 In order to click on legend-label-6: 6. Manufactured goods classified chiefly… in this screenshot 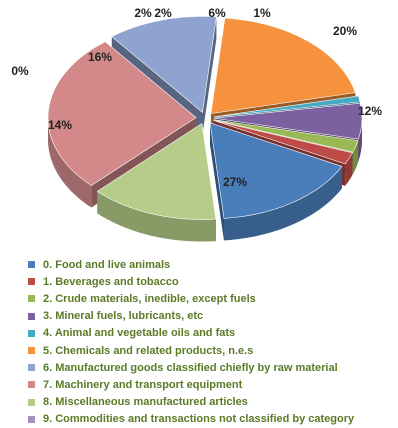, I will do `click(190, 367)`.